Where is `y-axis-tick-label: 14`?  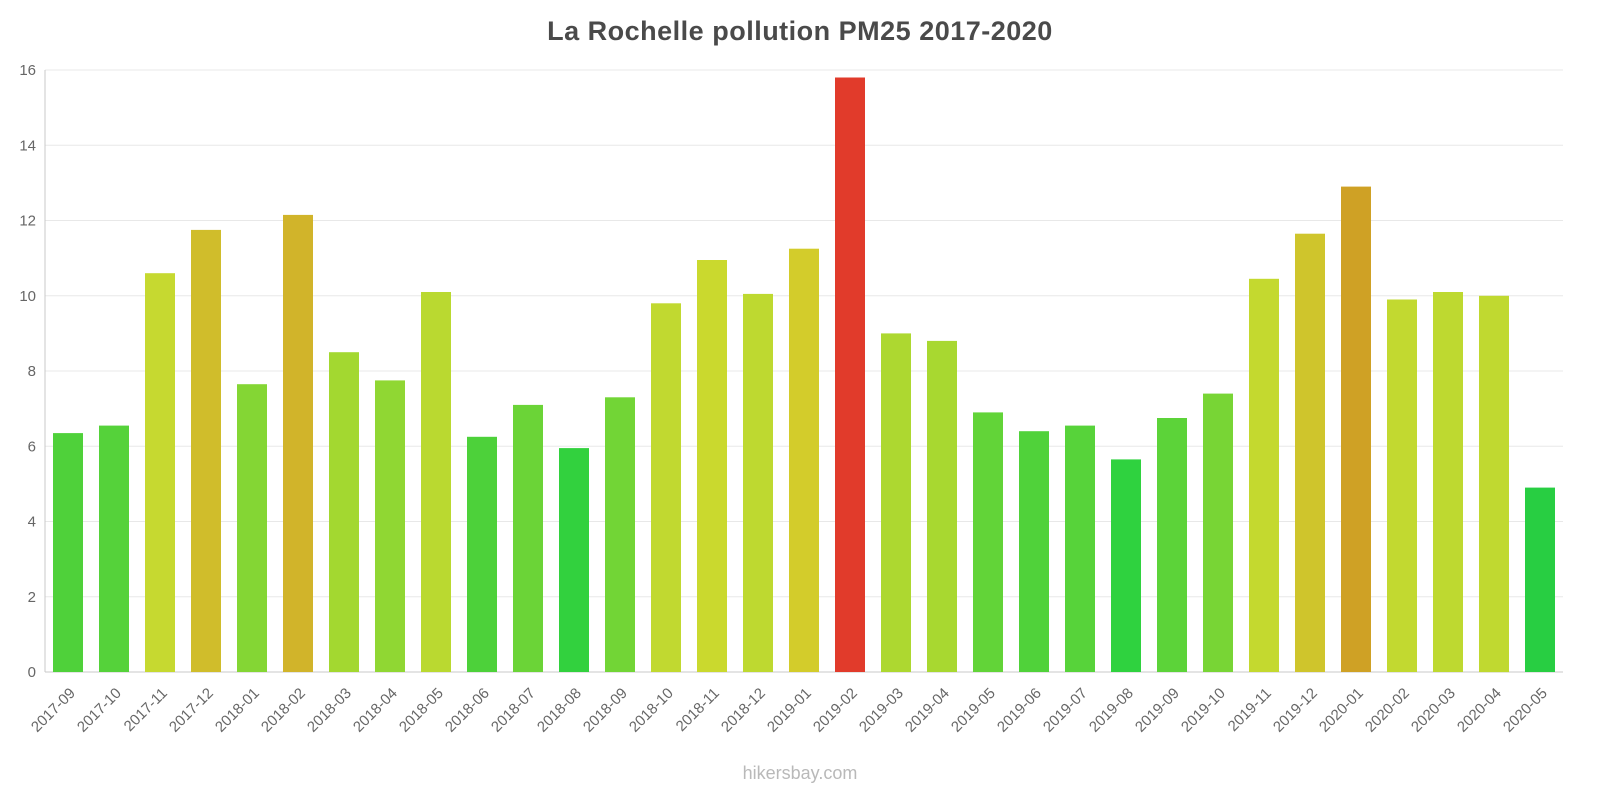 y-axis-tick-label: 14 is located at coordinates (27, 145).